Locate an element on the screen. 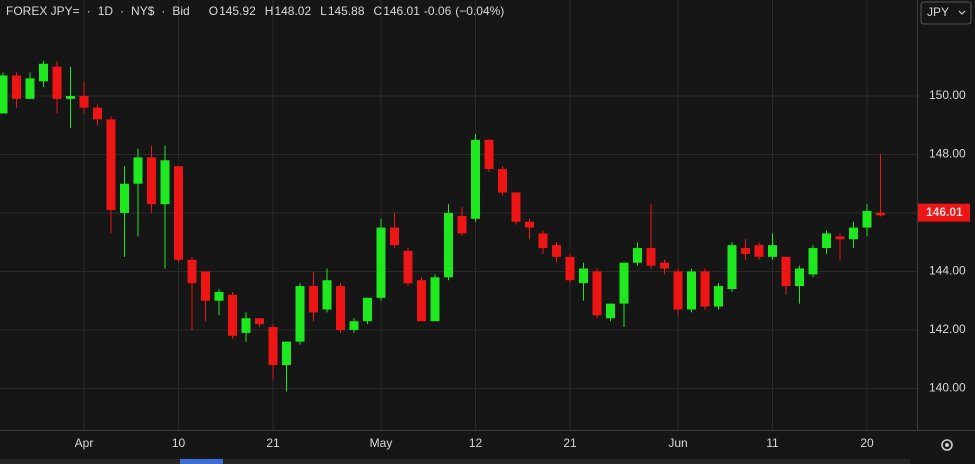 The height and width of the screenshot is (464, 975). x-tick-label: 11 is located at coordinates (772, 443).